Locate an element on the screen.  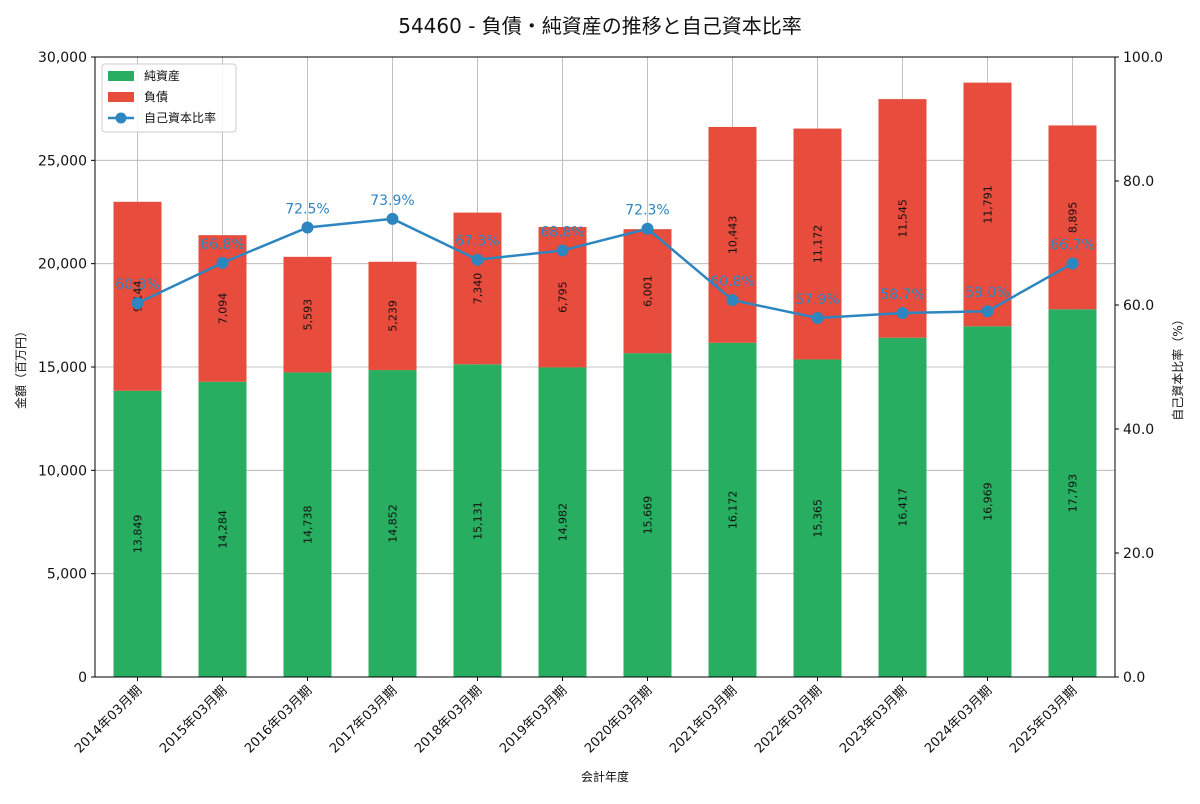
bar-label-liabilities: 5,593 is located at coordinates (308, 315).